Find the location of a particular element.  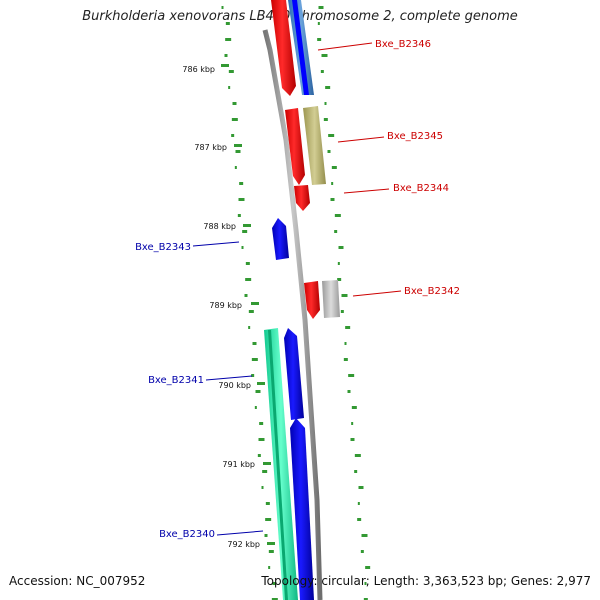

gene-bxe-b2341-cds is located at coordinates (294, 374).